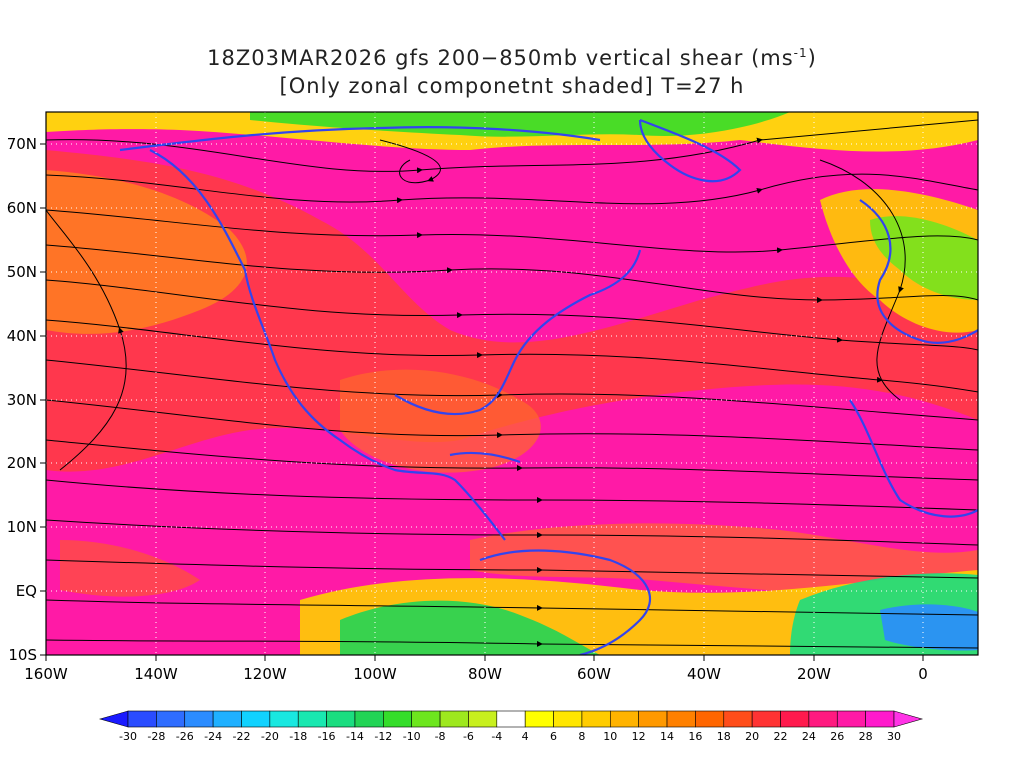  Describe the element at coordinates (485, 457) in the screenshot. I see `coastline-cuba` at that location.